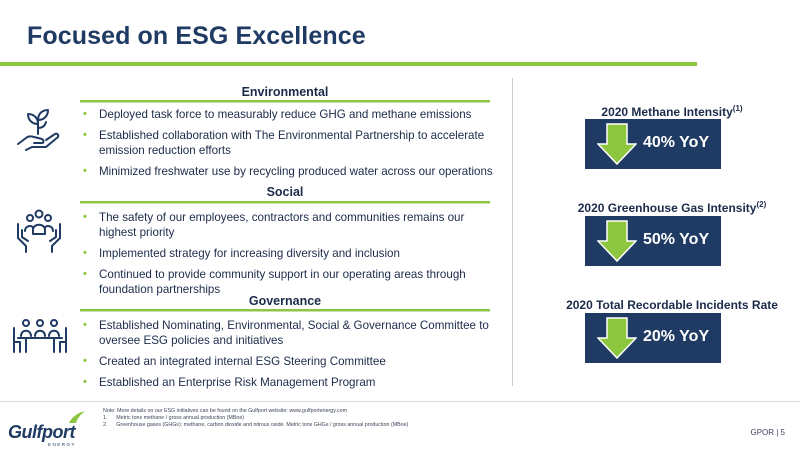 This screenshot has height=450, width=800. I want to click on column-divider, so click(512, 232).